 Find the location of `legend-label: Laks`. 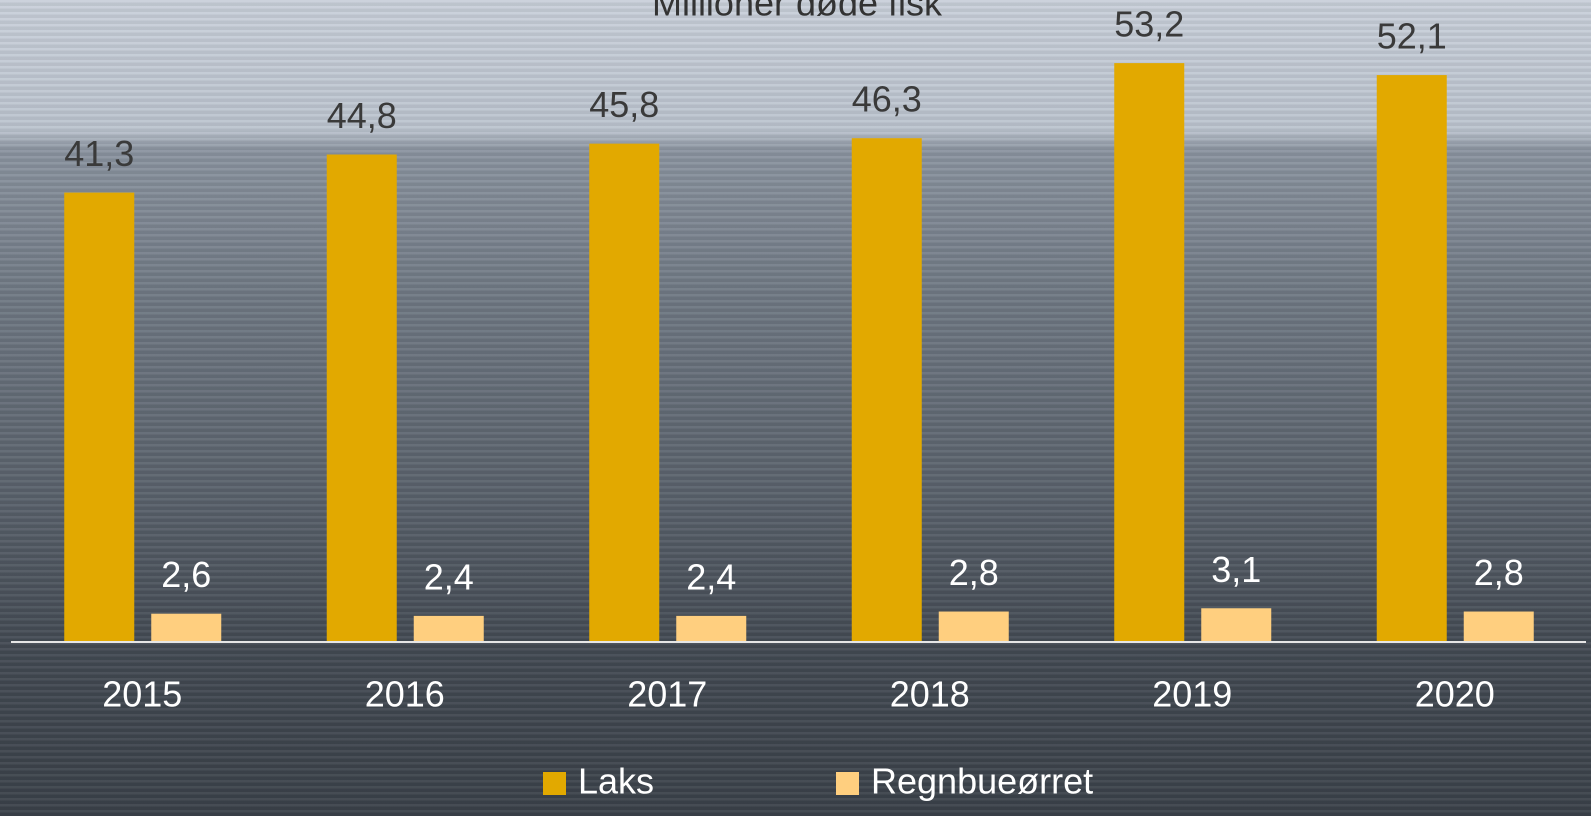

legend-label: Laks is located at coordinates (616, 781).